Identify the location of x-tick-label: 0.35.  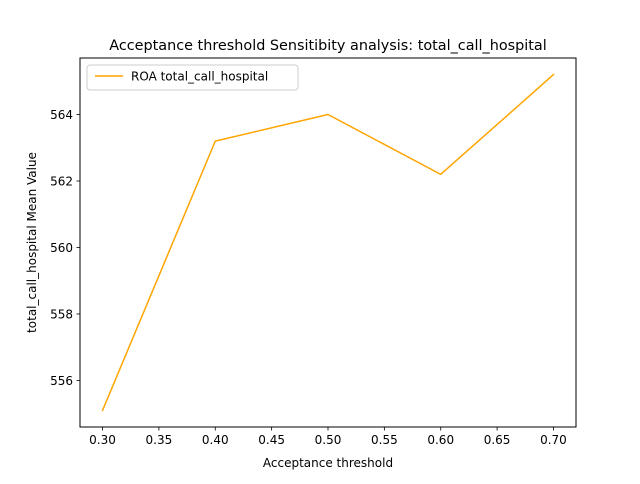
(159, 440).